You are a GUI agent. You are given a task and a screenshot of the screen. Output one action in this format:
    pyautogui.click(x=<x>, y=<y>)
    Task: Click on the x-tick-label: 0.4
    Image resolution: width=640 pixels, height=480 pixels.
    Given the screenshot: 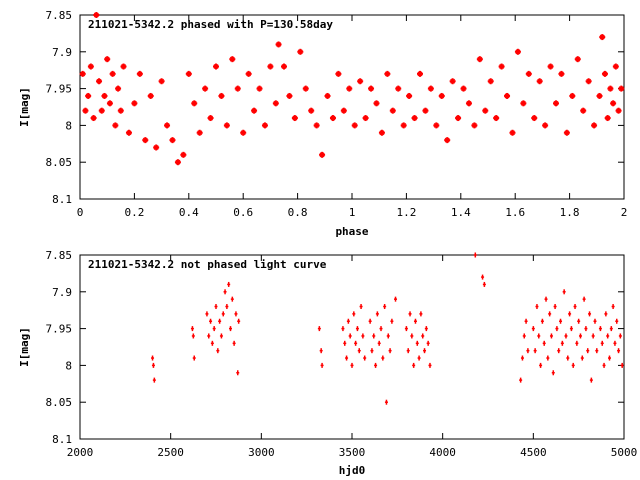 What is the action you would take?
    pyautogui.click(x=189, y=212)
    